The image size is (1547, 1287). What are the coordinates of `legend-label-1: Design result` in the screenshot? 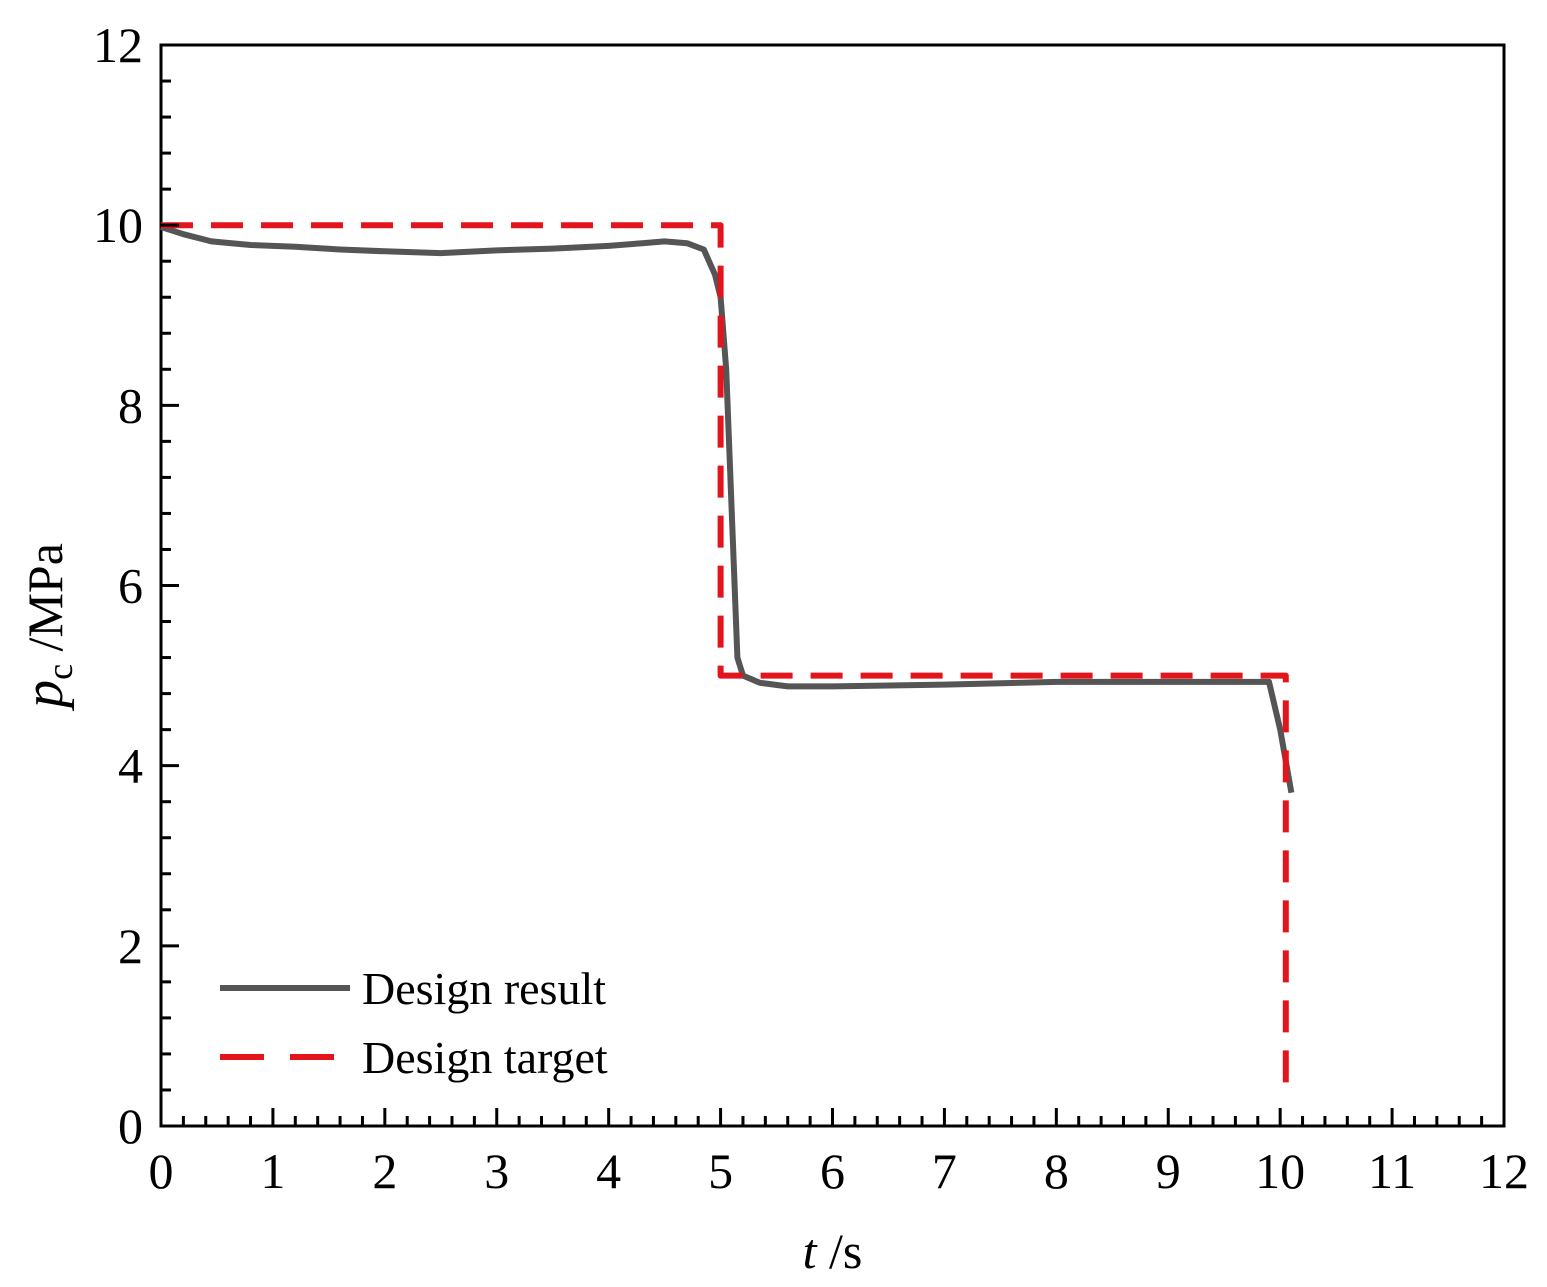 It's located at (484, 988).